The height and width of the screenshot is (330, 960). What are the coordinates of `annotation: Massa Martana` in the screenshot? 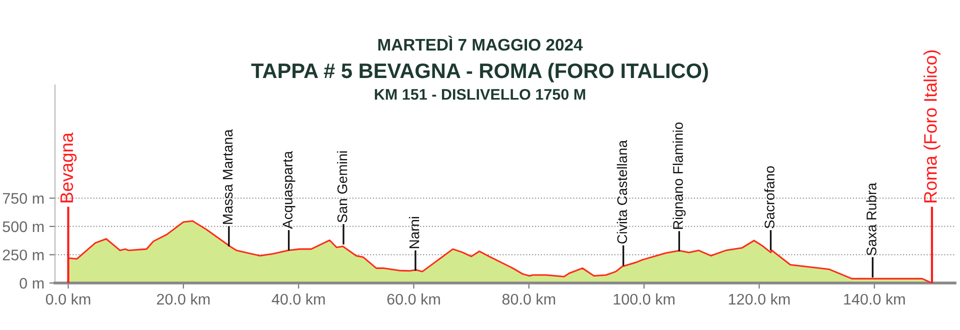 It's located at (227, 176).